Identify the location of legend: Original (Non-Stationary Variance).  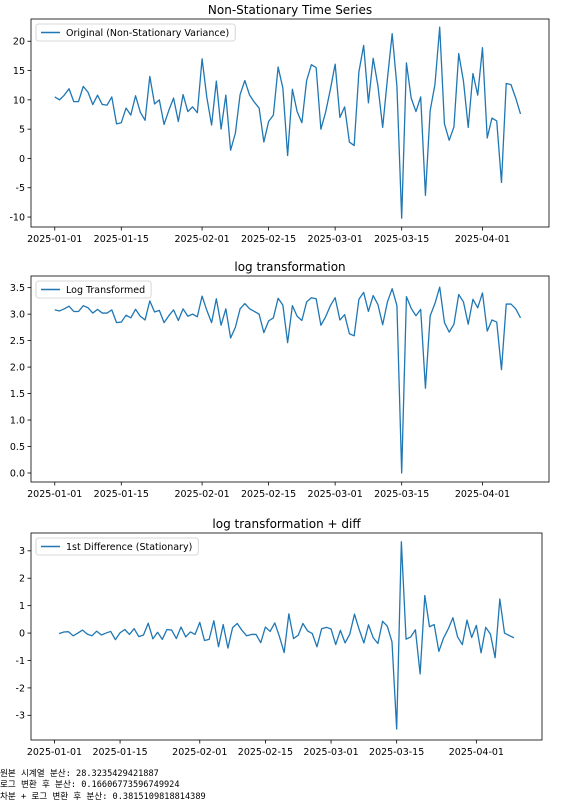
(135, 32).